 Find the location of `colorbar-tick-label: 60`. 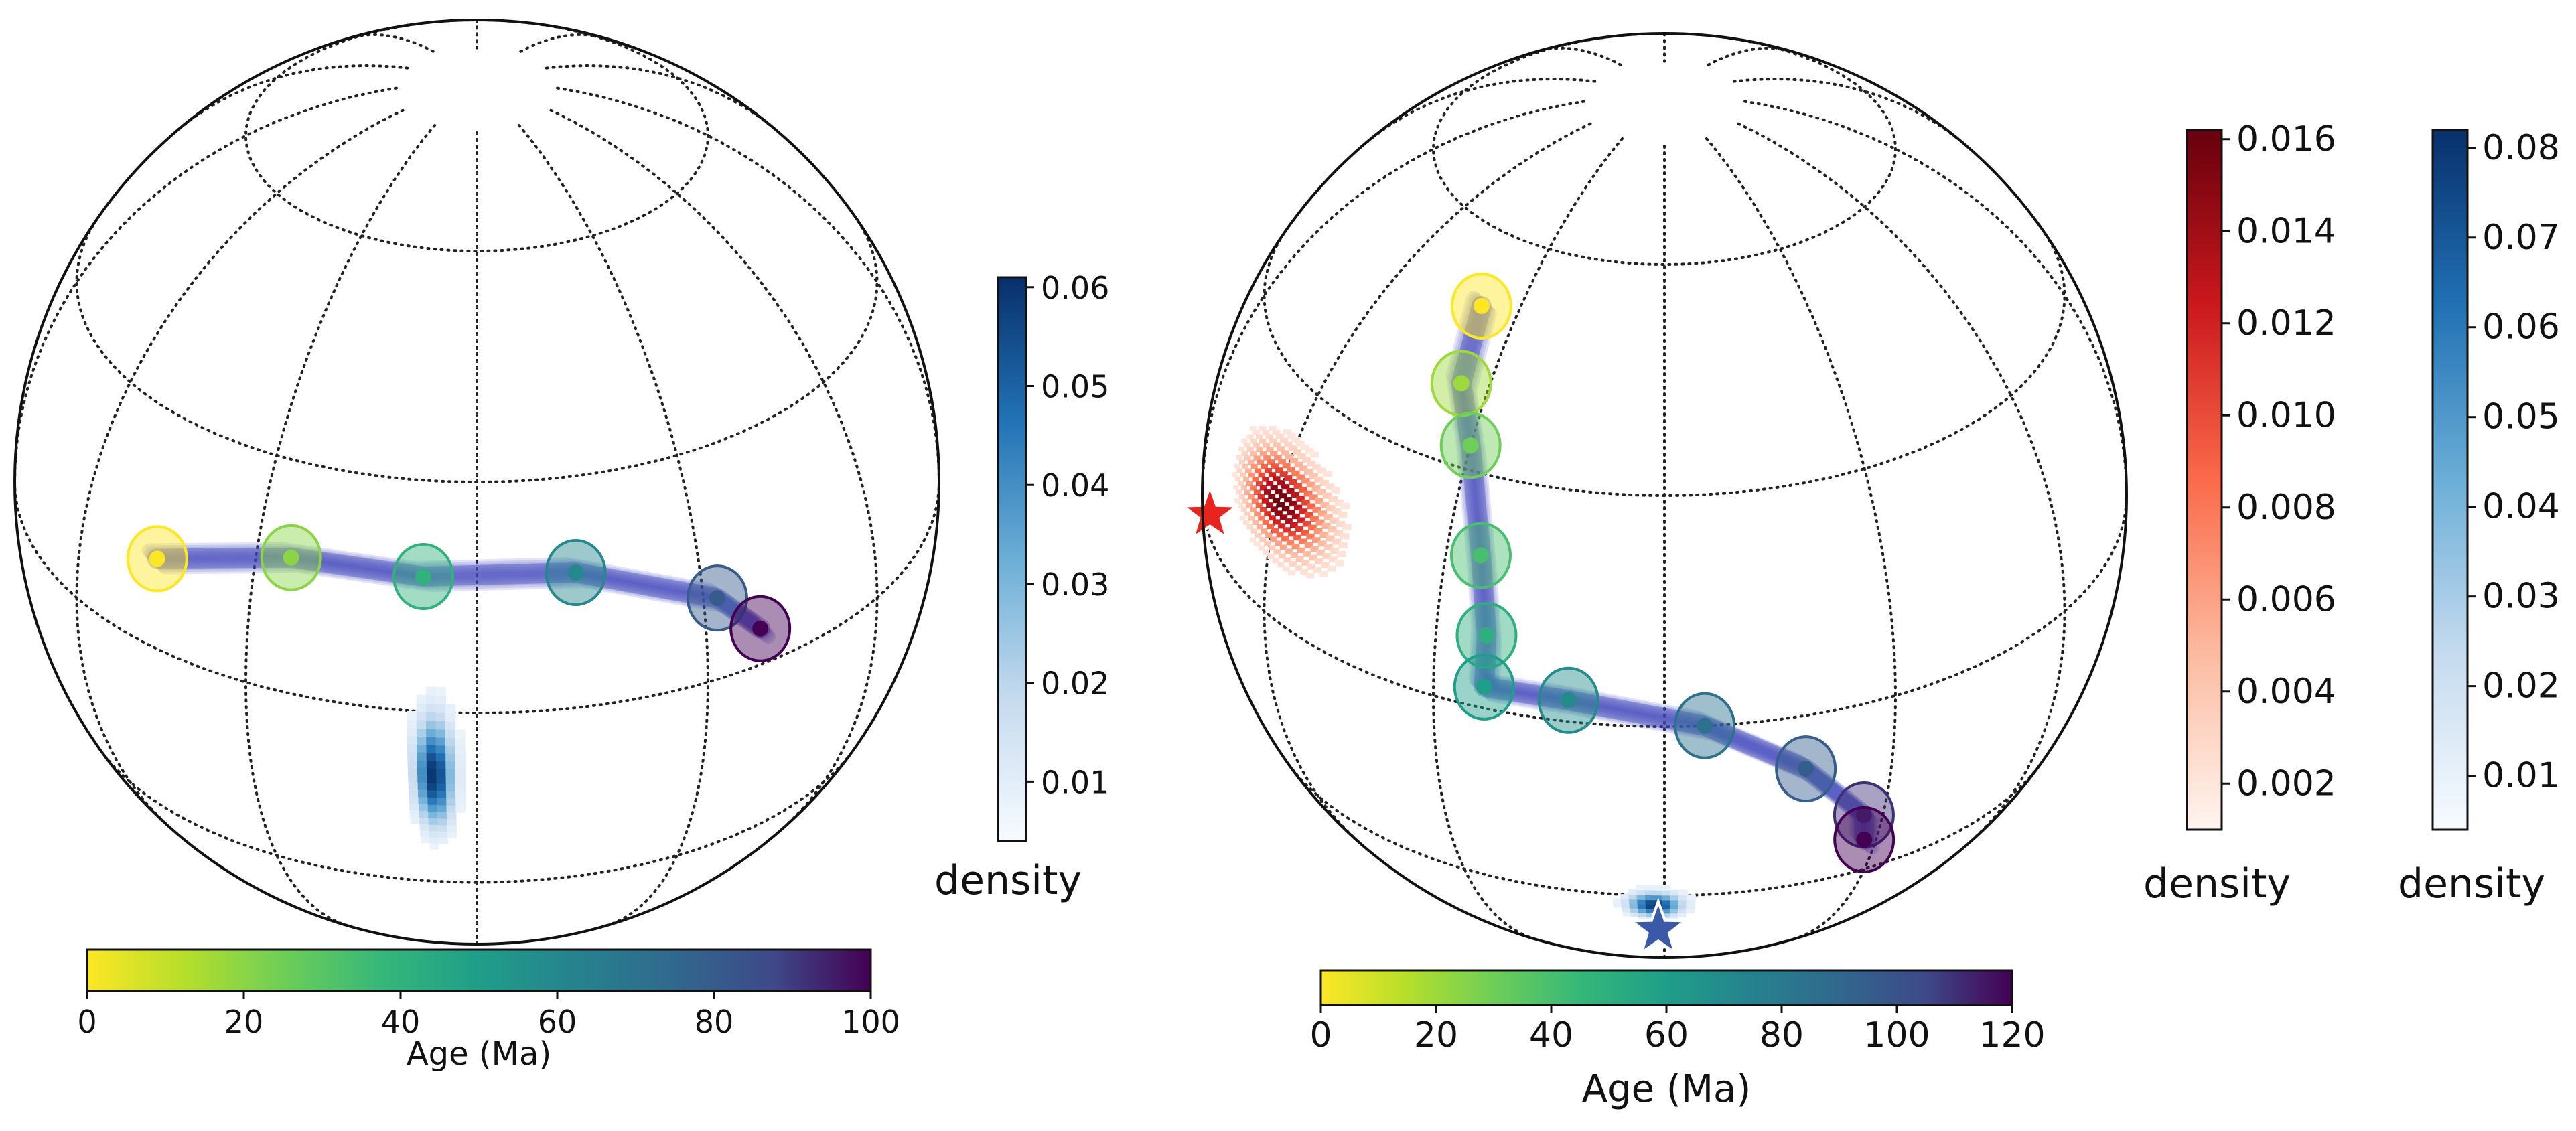

colorbar-tick-label: 60 is located at coordinates (557, 1022).